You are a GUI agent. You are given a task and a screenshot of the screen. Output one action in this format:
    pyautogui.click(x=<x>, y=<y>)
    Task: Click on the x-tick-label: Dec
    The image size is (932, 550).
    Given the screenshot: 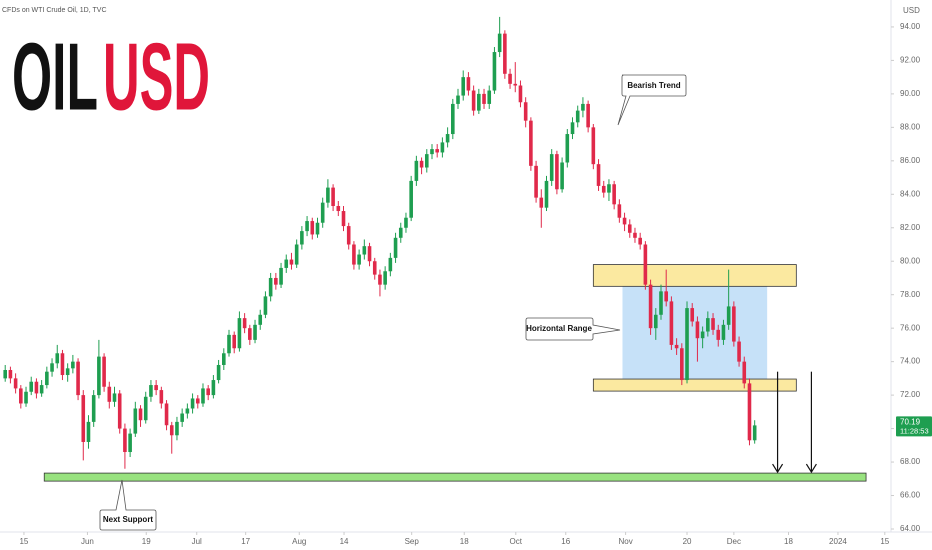 What is the action you would take?
    pyautogui.click(x=734, y=541)
    